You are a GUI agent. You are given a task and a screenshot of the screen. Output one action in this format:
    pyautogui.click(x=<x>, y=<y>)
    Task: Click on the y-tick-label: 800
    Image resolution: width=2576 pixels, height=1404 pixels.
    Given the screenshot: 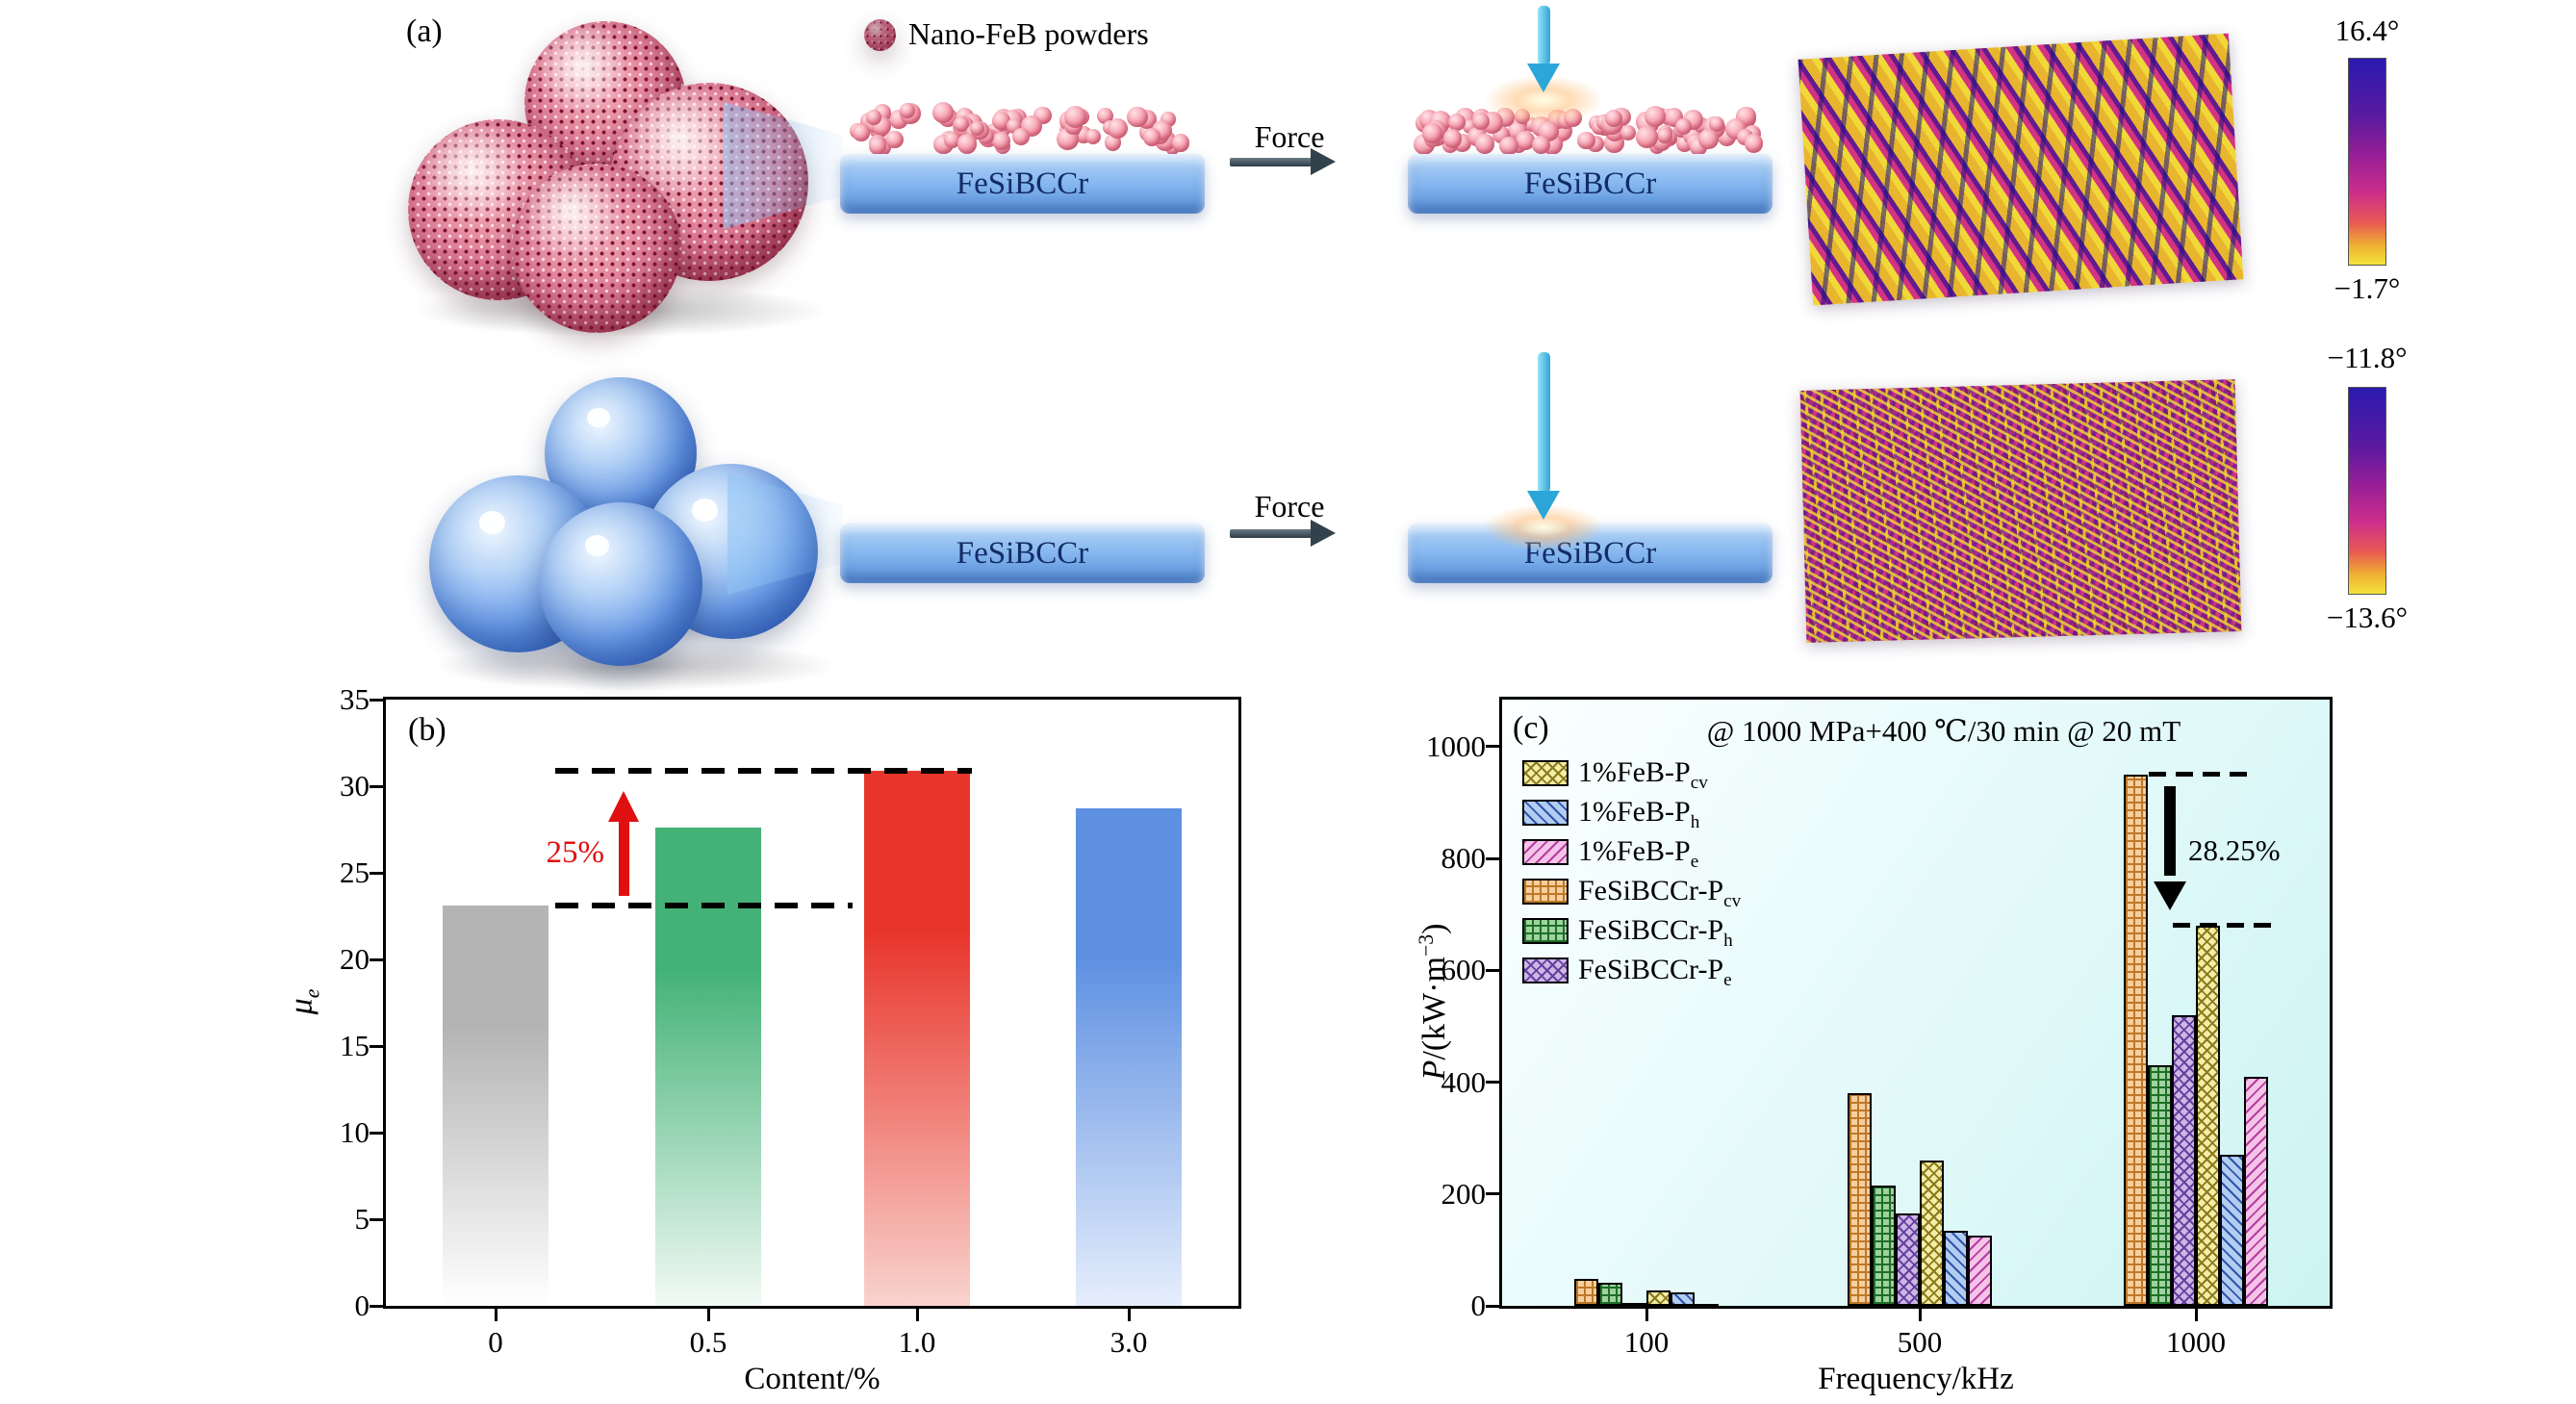 What is the action you would take?
    pyautogui.click(x=1464, y=858)
    